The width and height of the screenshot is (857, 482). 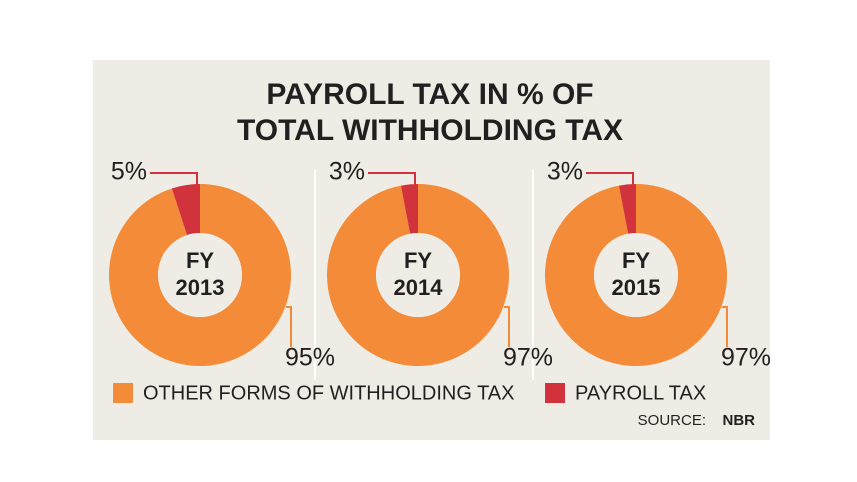 What do you see at coordinates (310, 358) in the screenshot?
I see `value-label: 95%` at bounding box center [310, 358].